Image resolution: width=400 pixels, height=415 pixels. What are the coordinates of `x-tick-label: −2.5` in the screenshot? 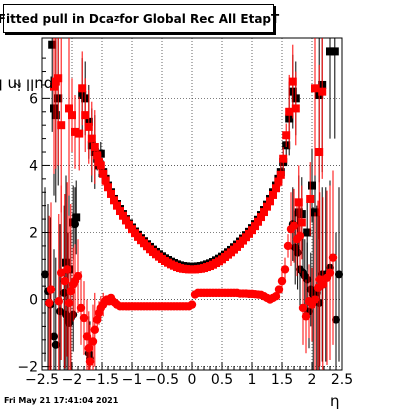 It's located at (42, 380).